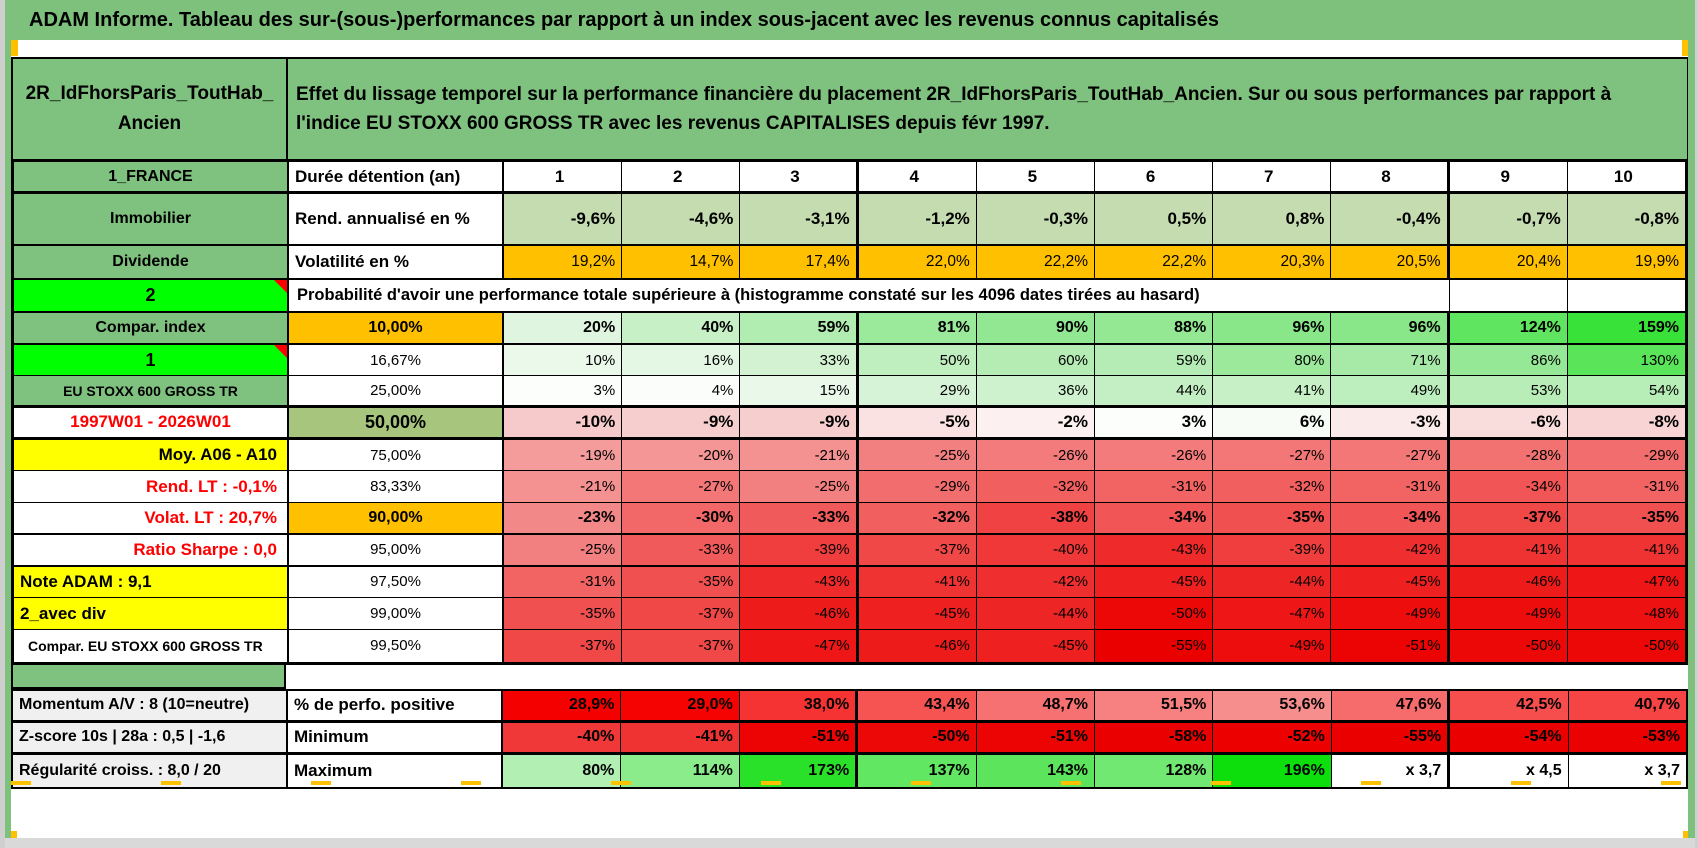 The height and width of the screenshot is (848, 1698). What do you see at coordinates (148, 676) in the screenshot?
I see `green-spacer-cell` at bounding box center [148, 676].